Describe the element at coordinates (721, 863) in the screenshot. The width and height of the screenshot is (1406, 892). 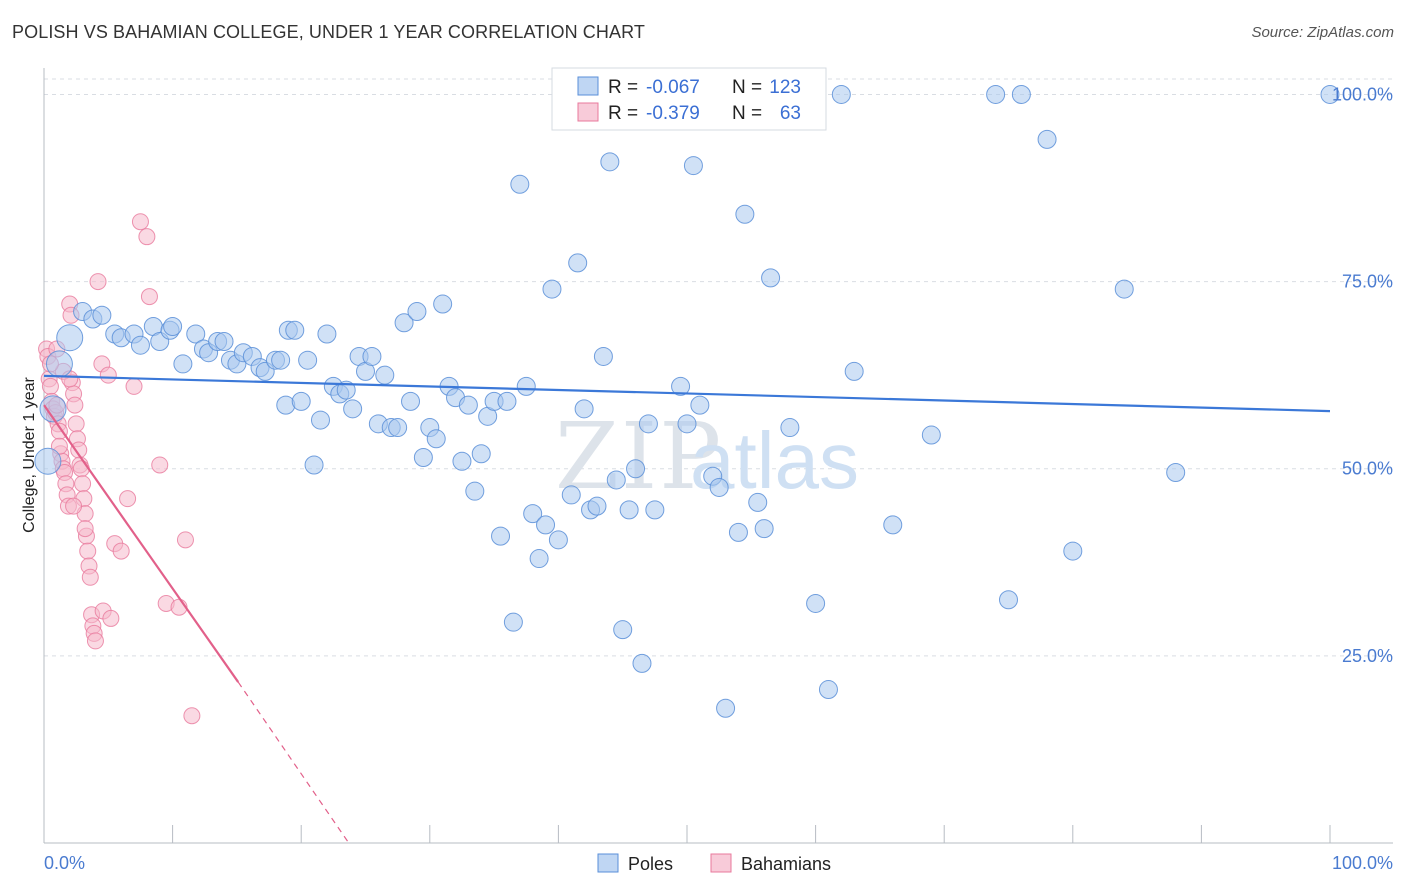
I see `bottom-legend-bahamians-swatch` at that location.